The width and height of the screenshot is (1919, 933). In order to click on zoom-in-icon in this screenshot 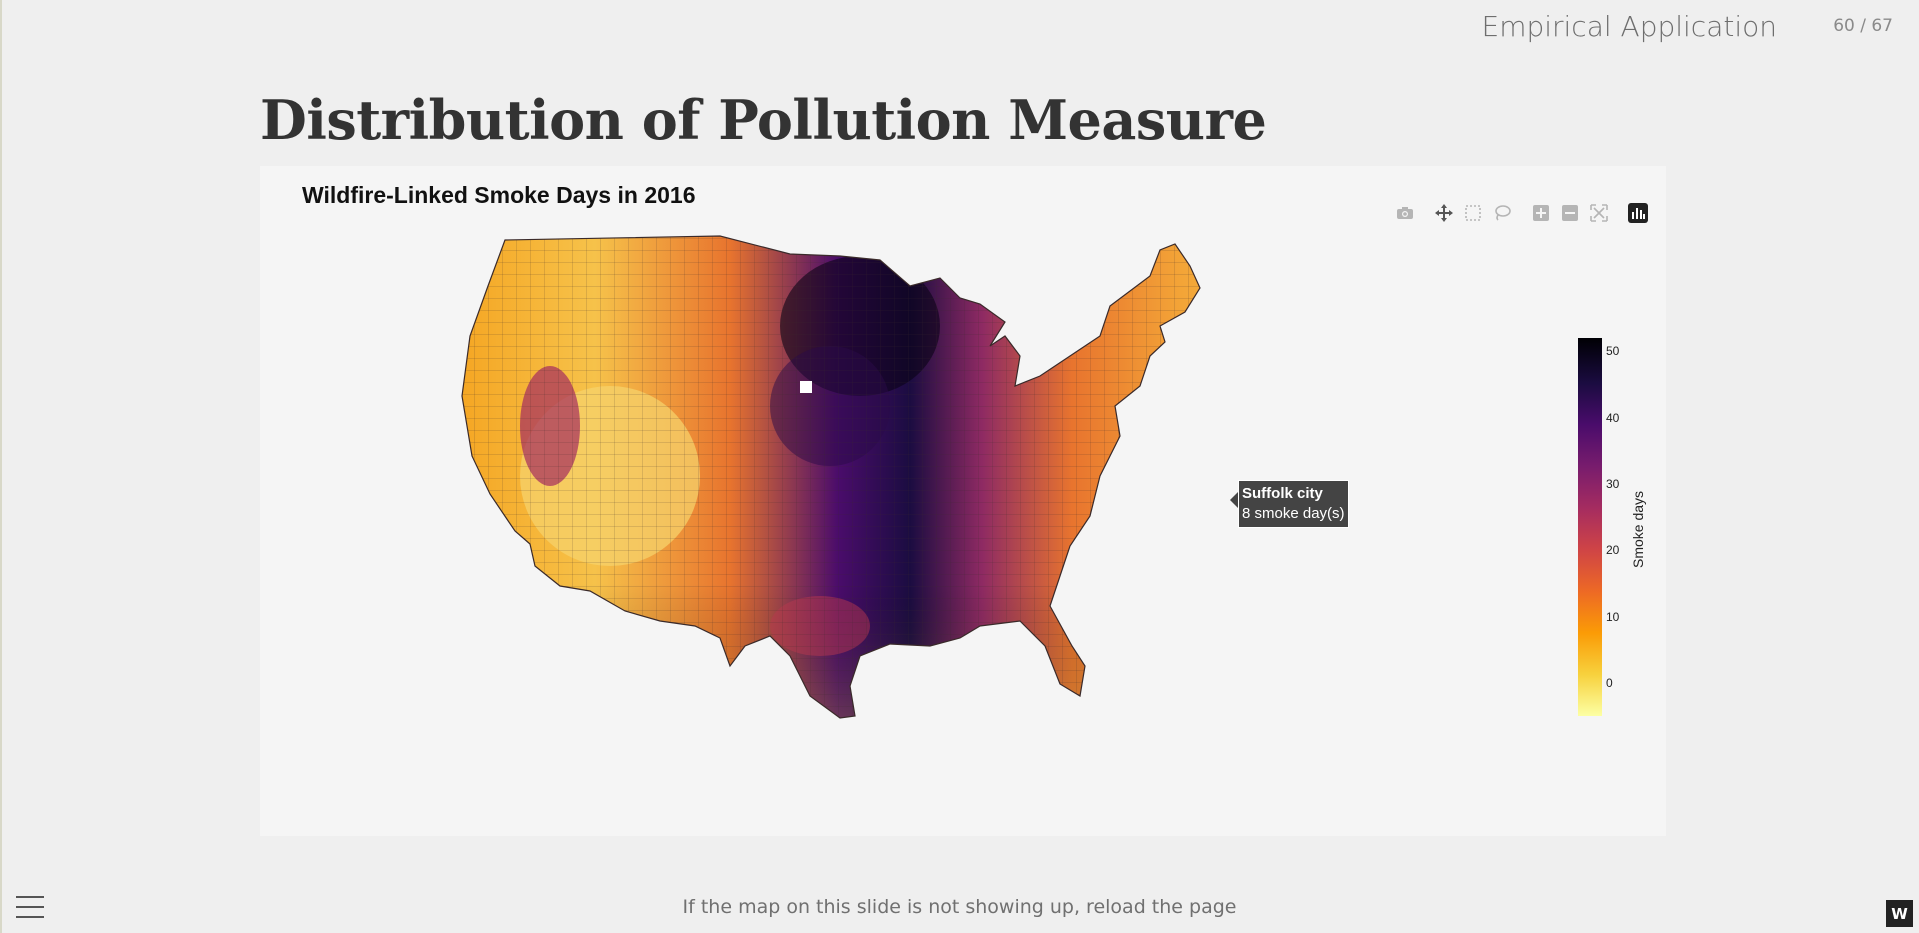, I will do `click(1540, 213)`.